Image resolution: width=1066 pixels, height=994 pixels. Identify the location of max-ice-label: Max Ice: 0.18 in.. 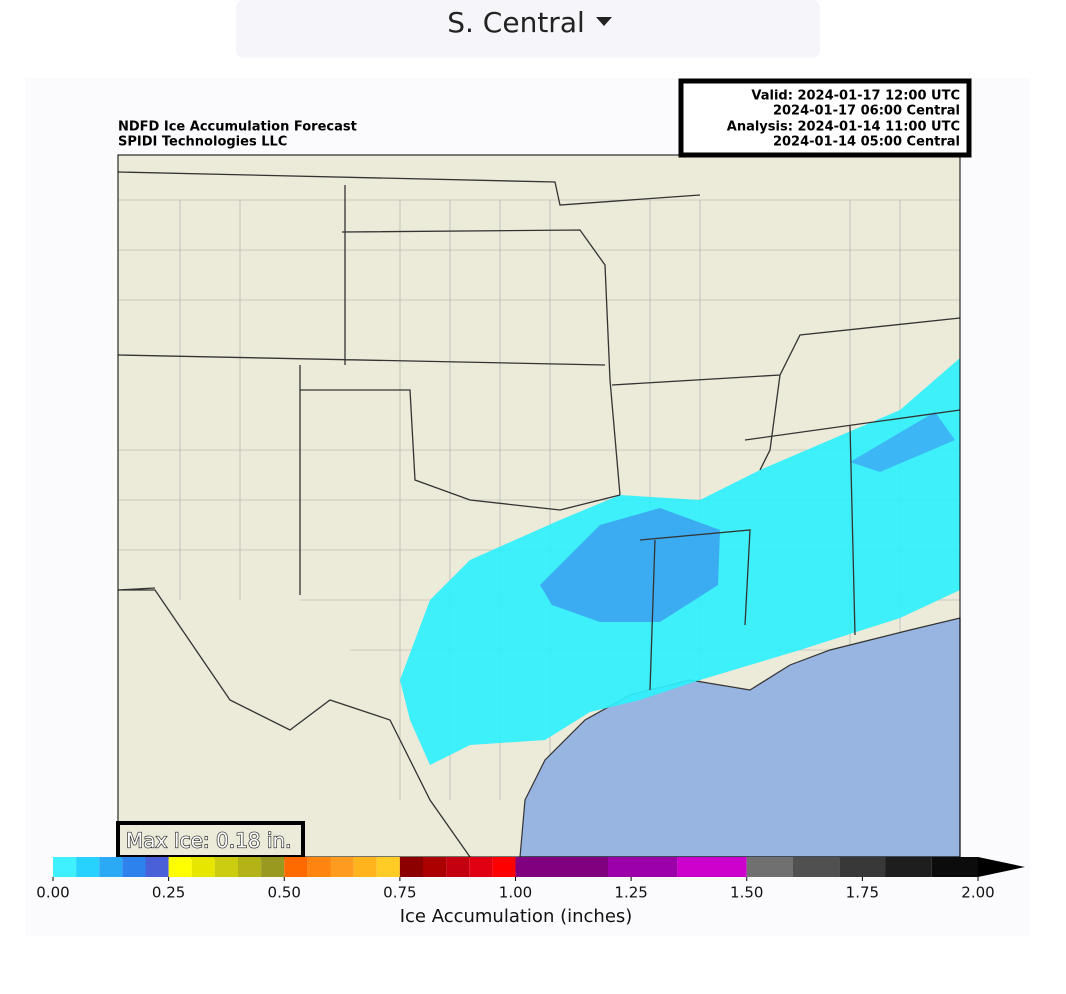
(208, 841).